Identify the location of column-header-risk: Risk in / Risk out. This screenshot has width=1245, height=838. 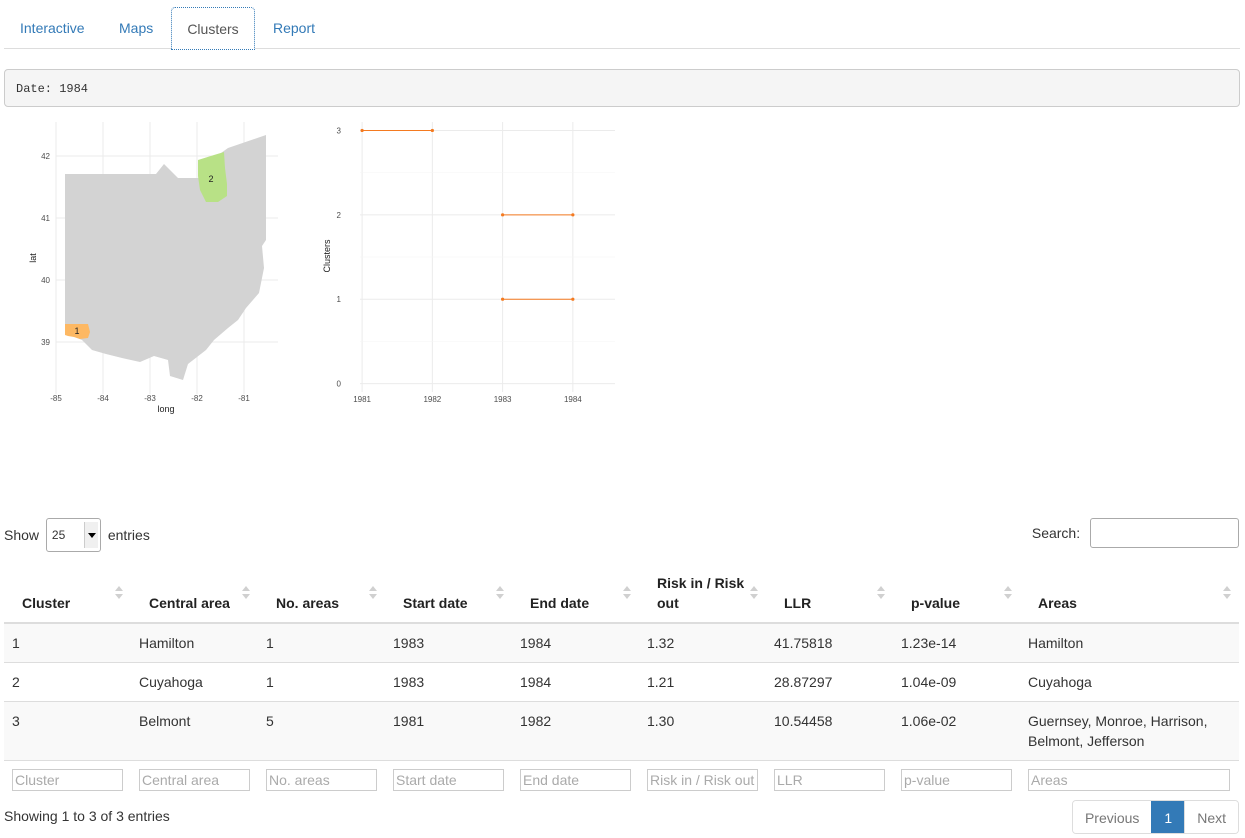
(702, 594).